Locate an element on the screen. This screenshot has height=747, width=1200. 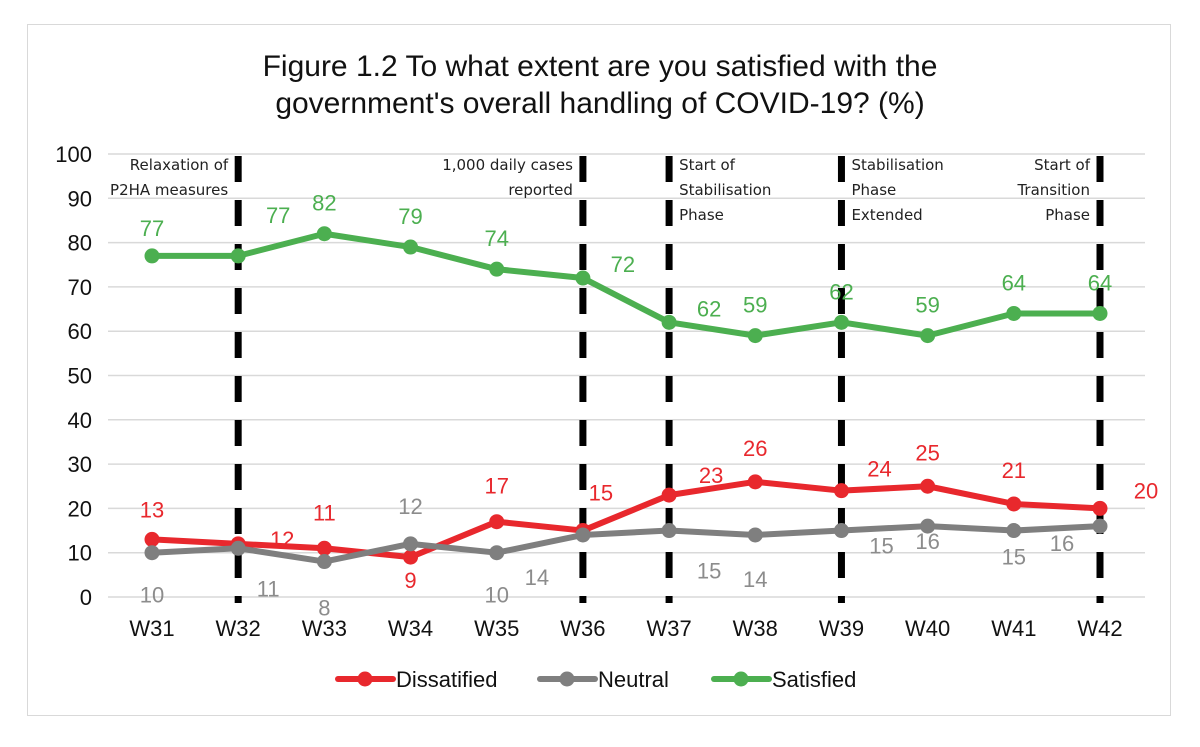
x-tick-label: W33 is located at coordinates (324, 628).